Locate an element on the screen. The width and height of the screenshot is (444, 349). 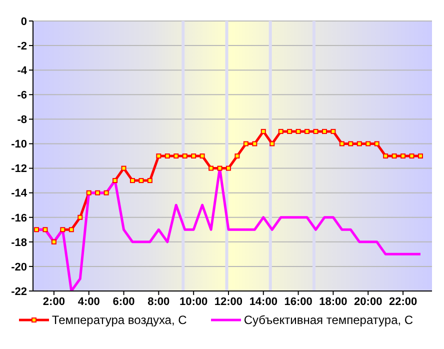
x-tick-label: 22:00 is located at coordinates (403, 302).